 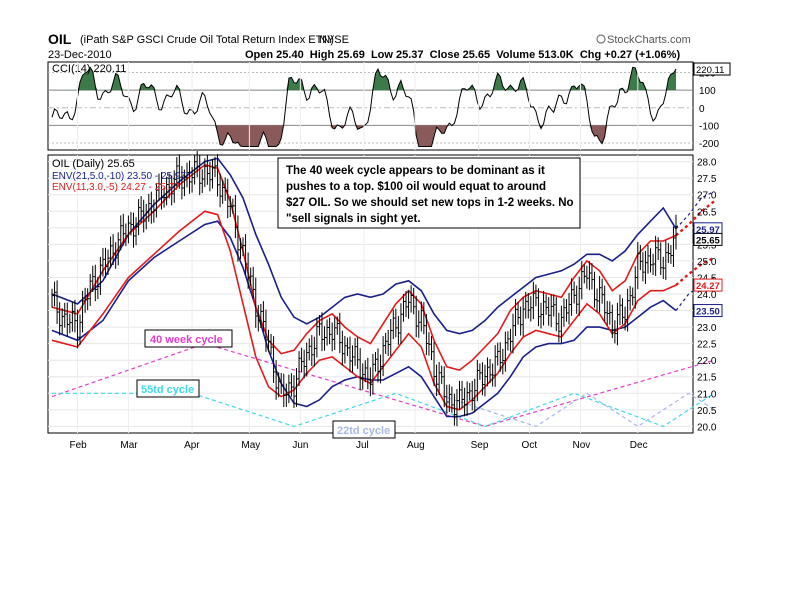 I want to click on price-tag: 23.50, so click(x=708, y=312).